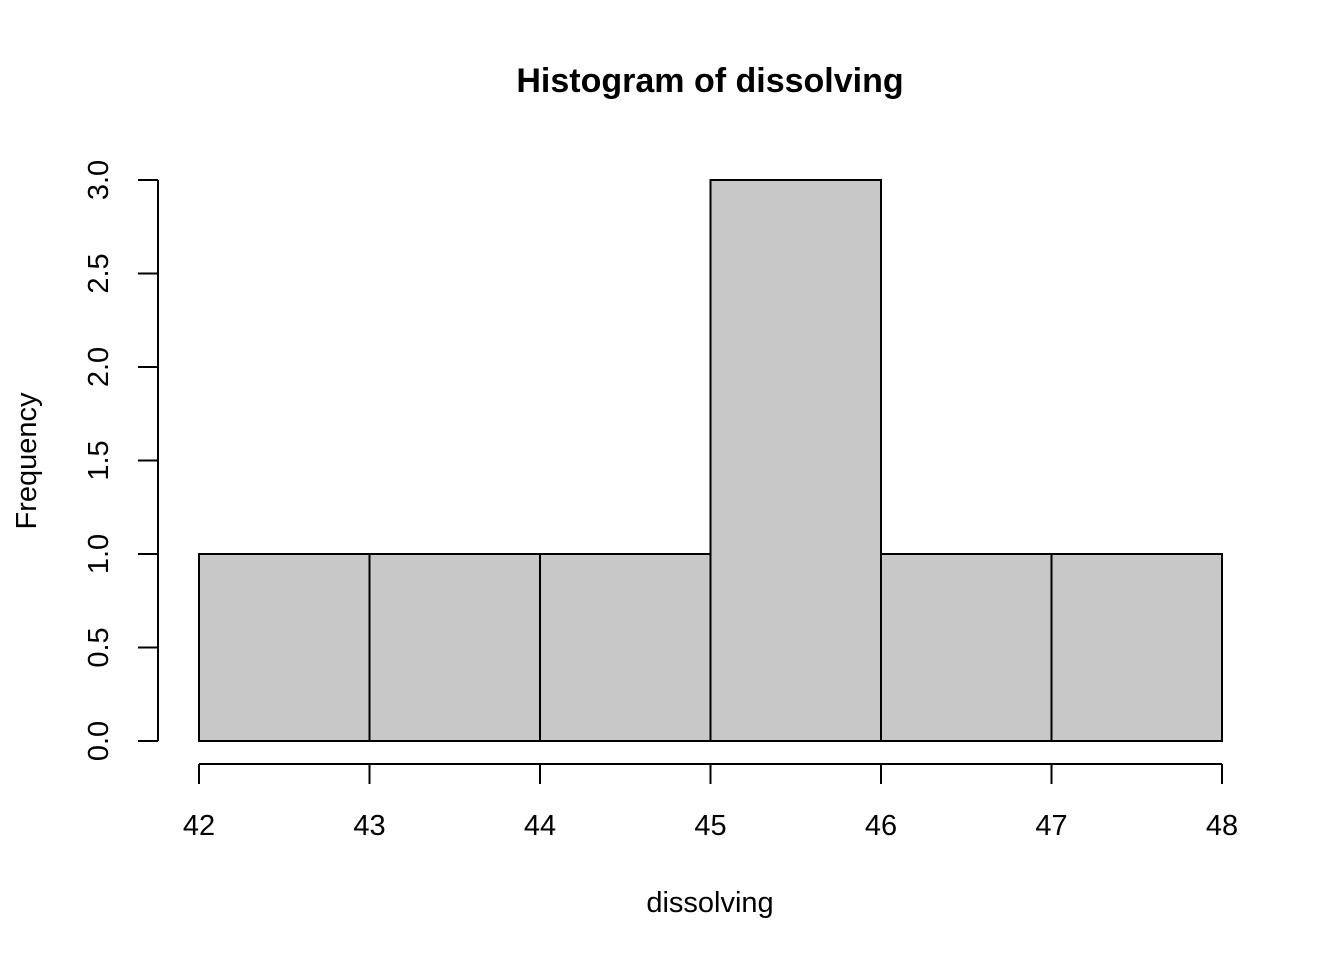  What do you see at coordinates (99, 180) in the screenshot?
I see `y-tick-label: 3.0` at bounding box center [99, 180].